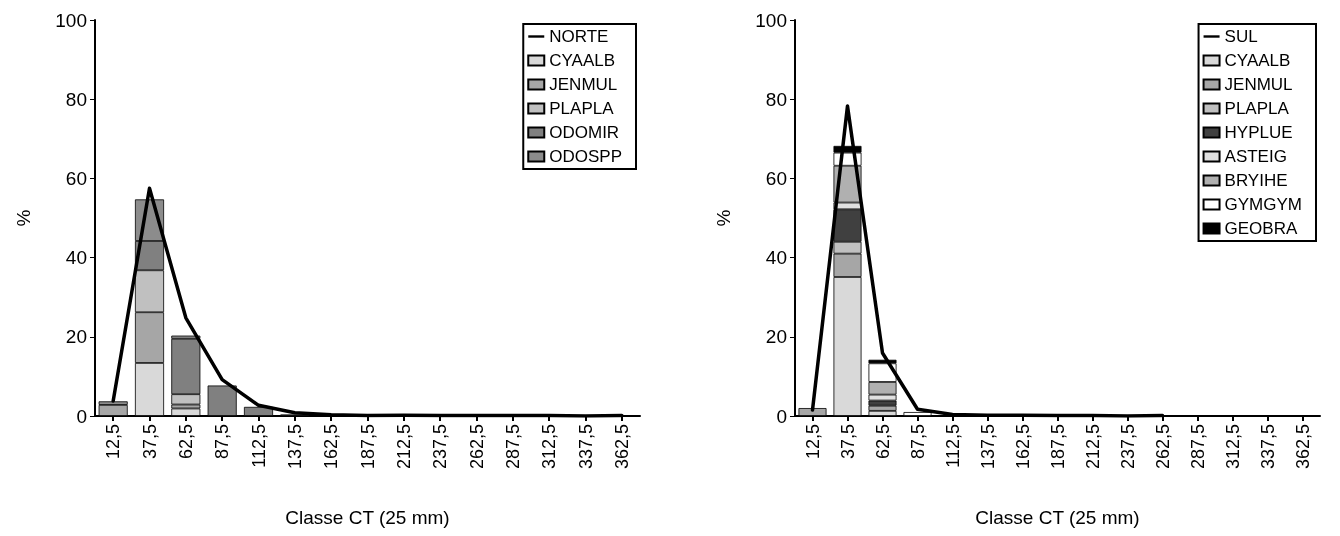  I want to click on legend-label: BRYIHE, so click(1256, 180).